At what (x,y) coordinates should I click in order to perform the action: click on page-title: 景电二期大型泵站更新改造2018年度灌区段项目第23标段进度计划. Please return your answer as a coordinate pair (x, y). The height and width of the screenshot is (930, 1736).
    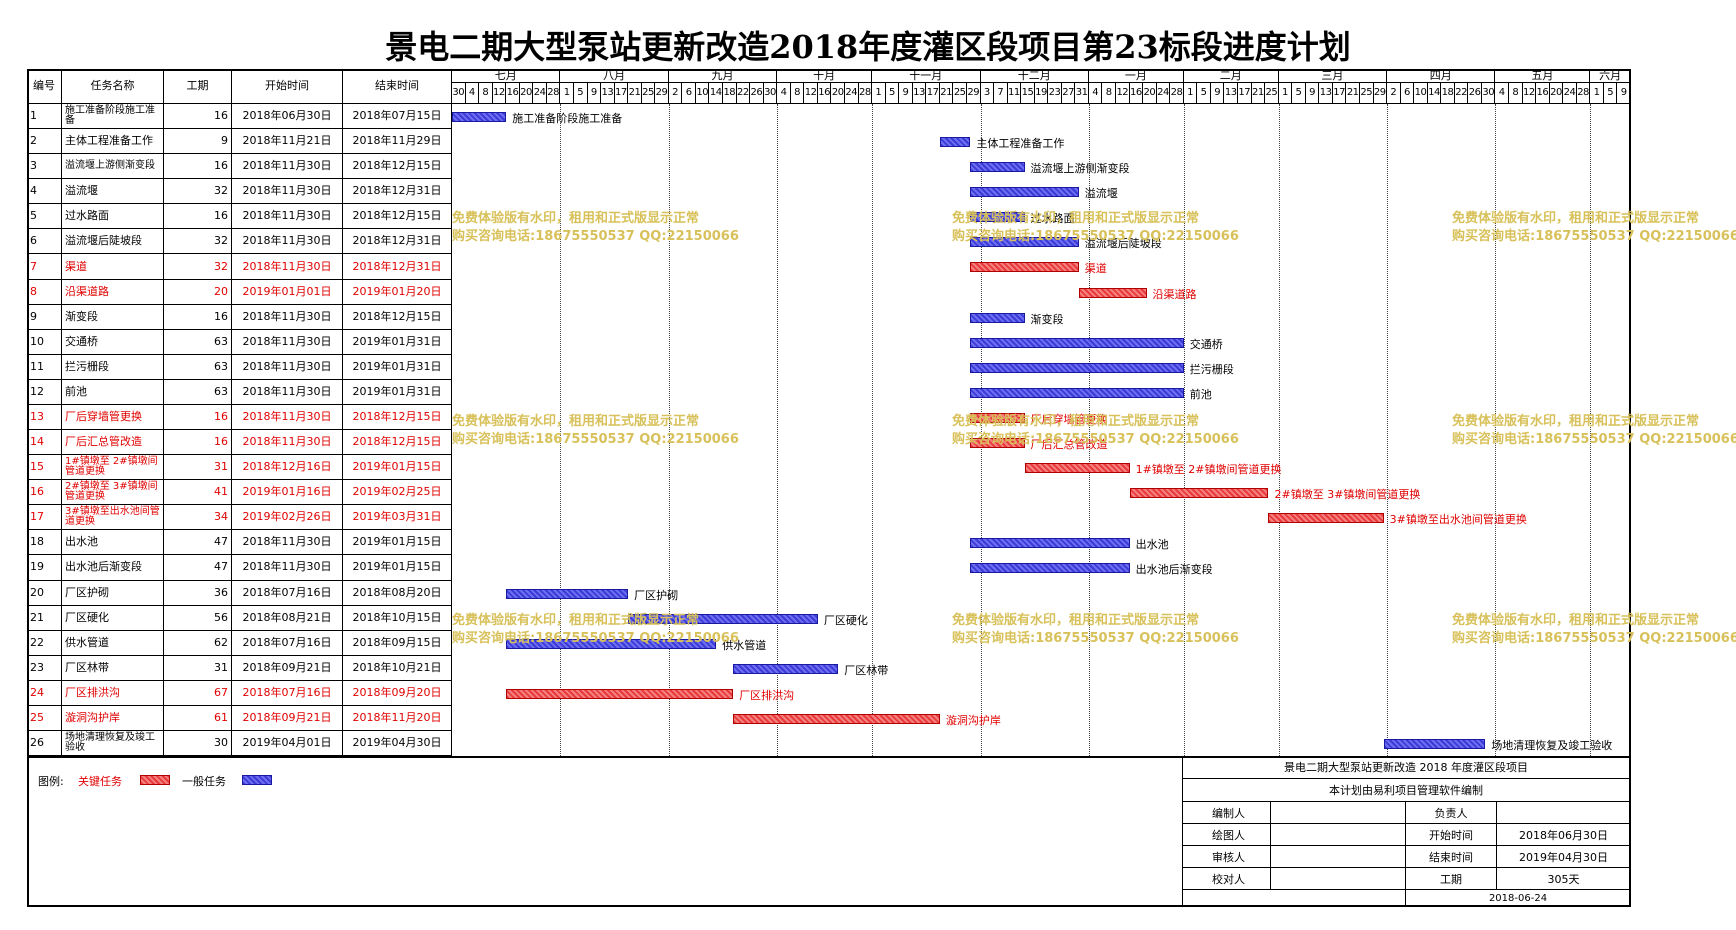
    Looking at the image, I should click on (868, 47).